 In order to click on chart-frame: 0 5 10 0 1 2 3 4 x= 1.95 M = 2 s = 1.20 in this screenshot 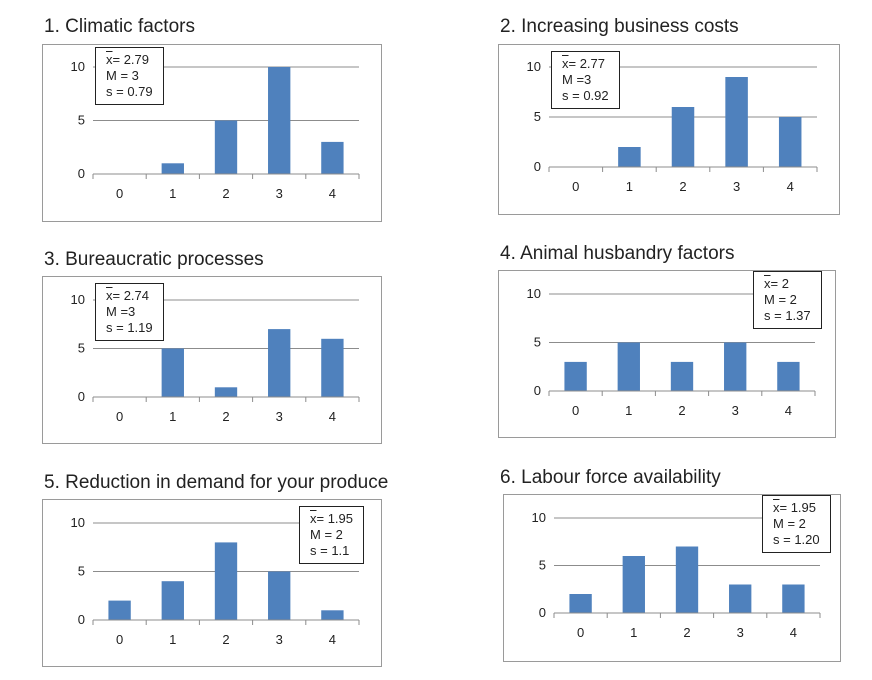, I will do `click(672, 578)`.